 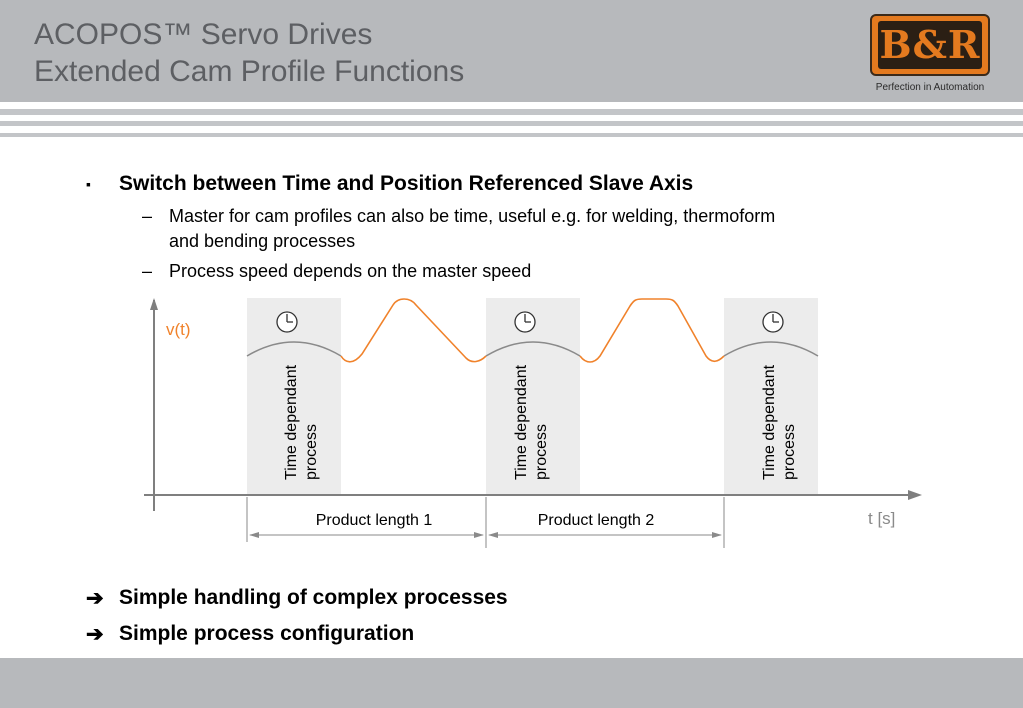 I want to click on zone-label-1: Time dependant process, so click(x=301, y=422).